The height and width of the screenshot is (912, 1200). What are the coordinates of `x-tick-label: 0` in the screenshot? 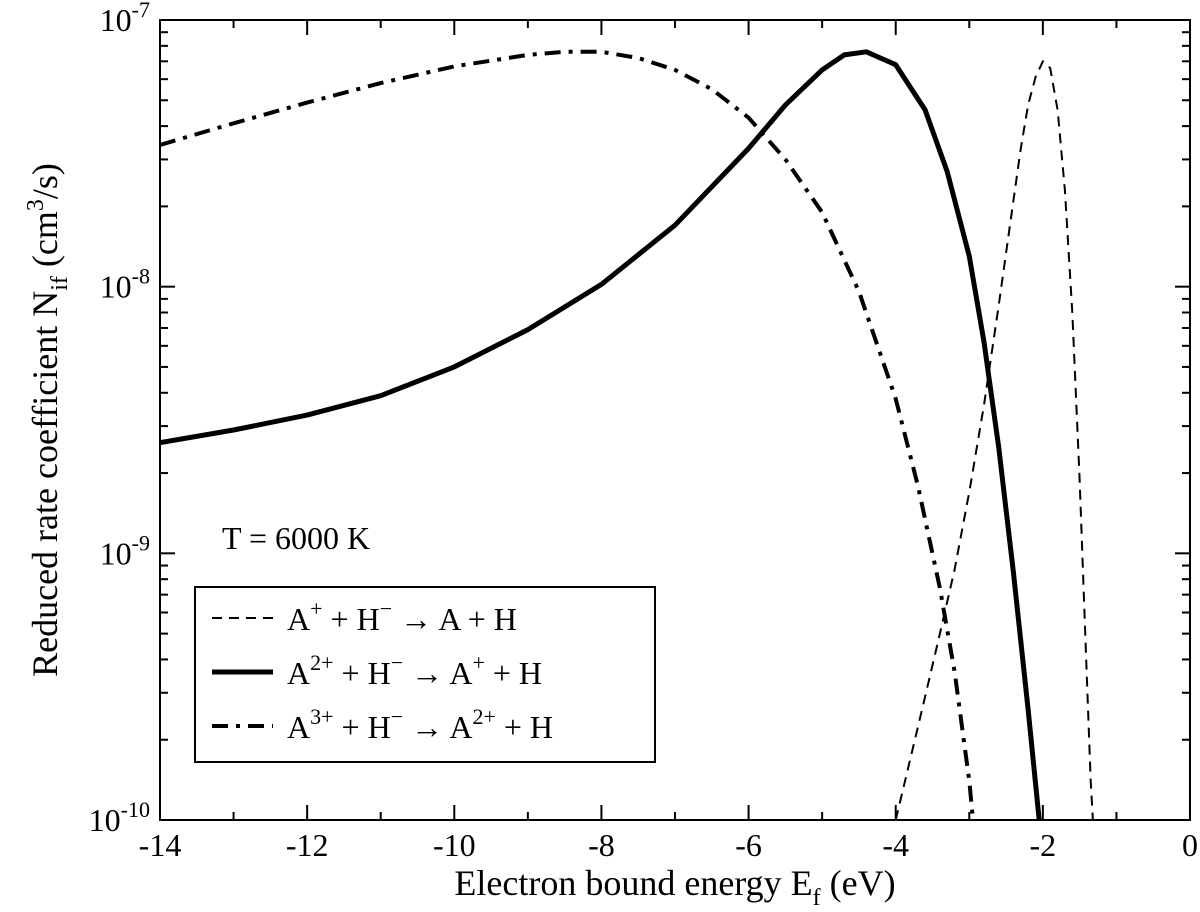 It's located at (1190, 845).